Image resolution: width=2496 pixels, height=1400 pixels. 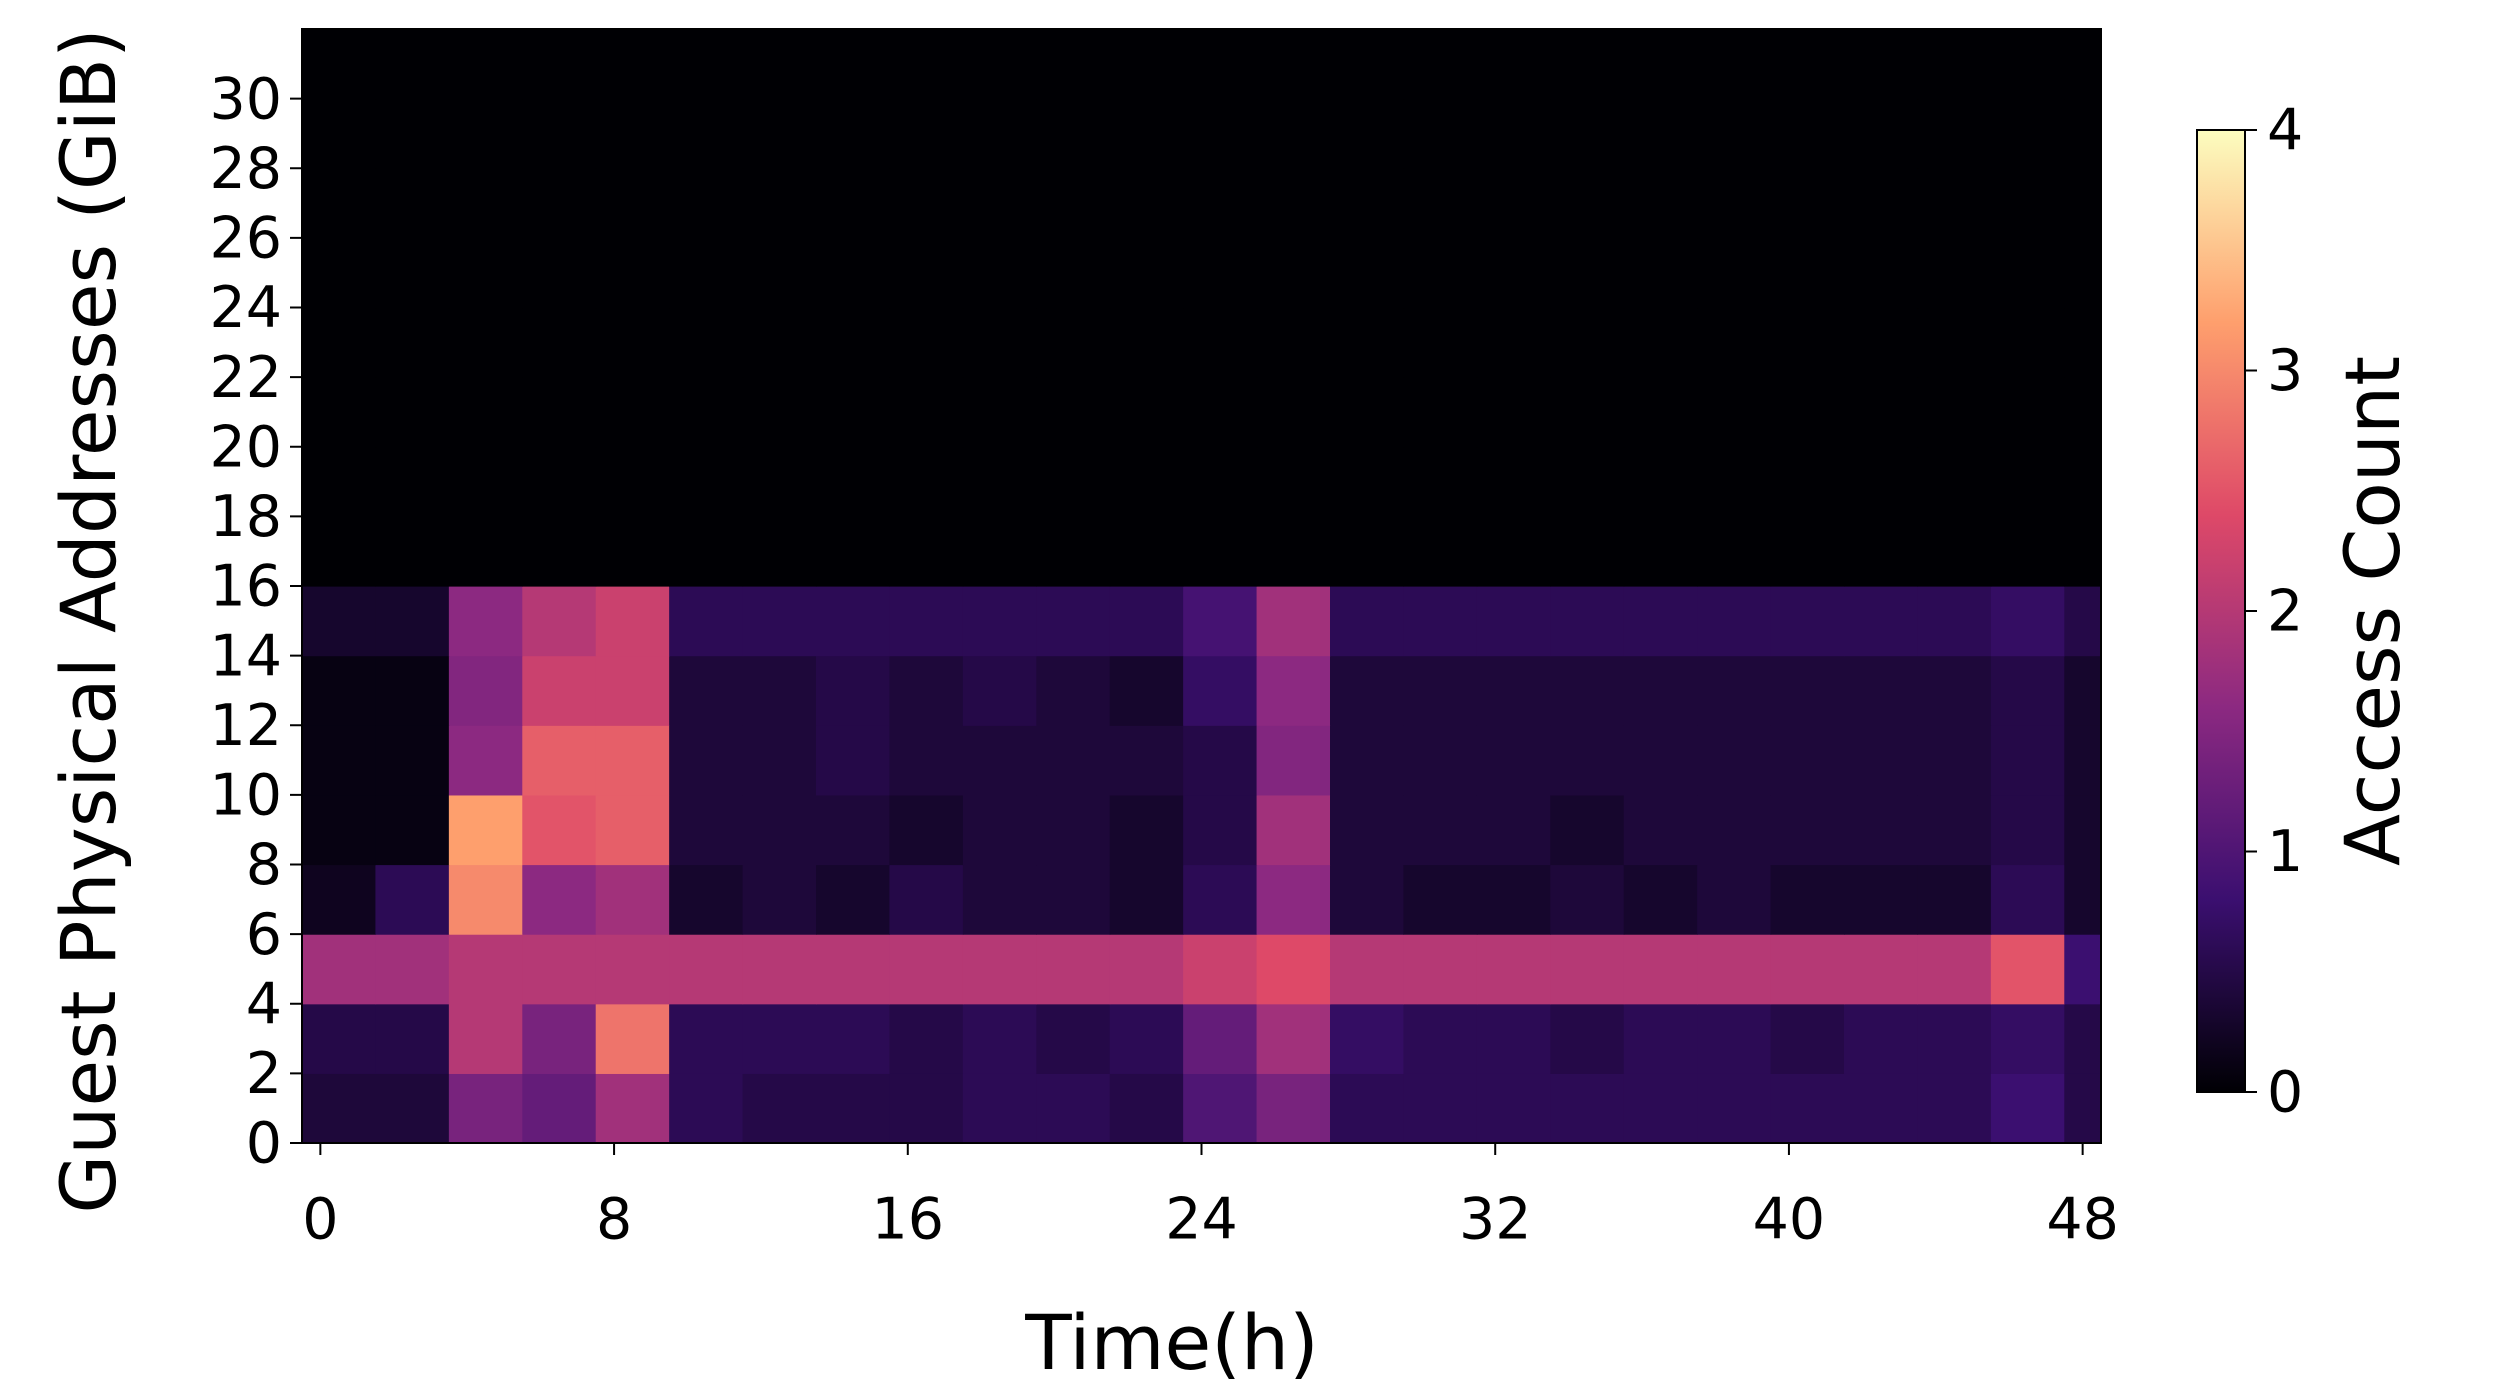 What do you see at coordinates (245, 587) in the screenshot?
I see `y-tick-label: 16` at bounding box center [245, 587].